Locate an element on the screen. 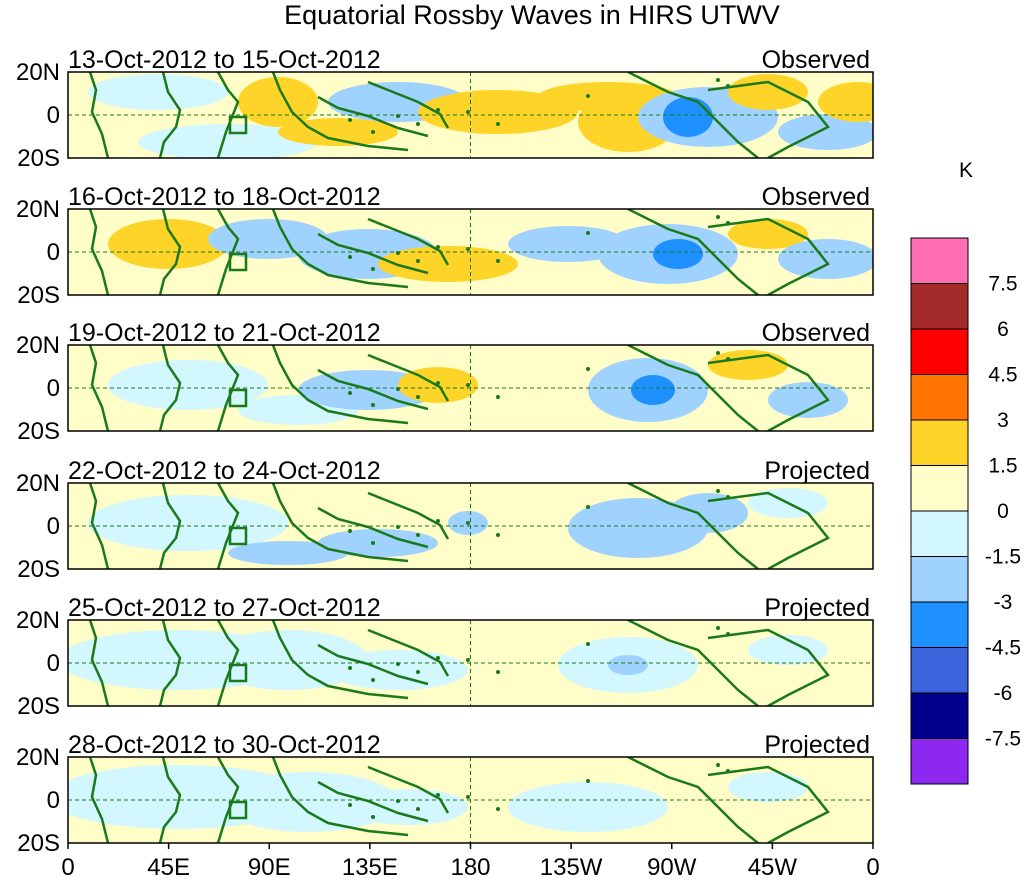  longitude-label: 90W is located at coordinates (672, 867).